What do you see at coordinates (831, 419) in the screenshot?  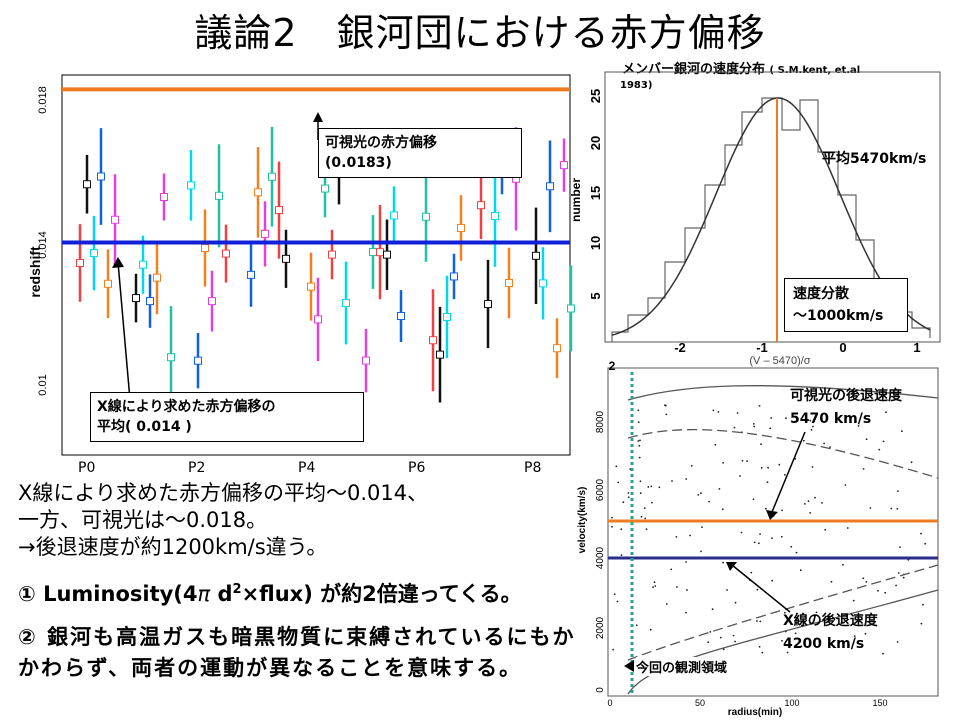 I see `optical-velocity-label-2: 5470 km/s` at bounding box center [831, 419].